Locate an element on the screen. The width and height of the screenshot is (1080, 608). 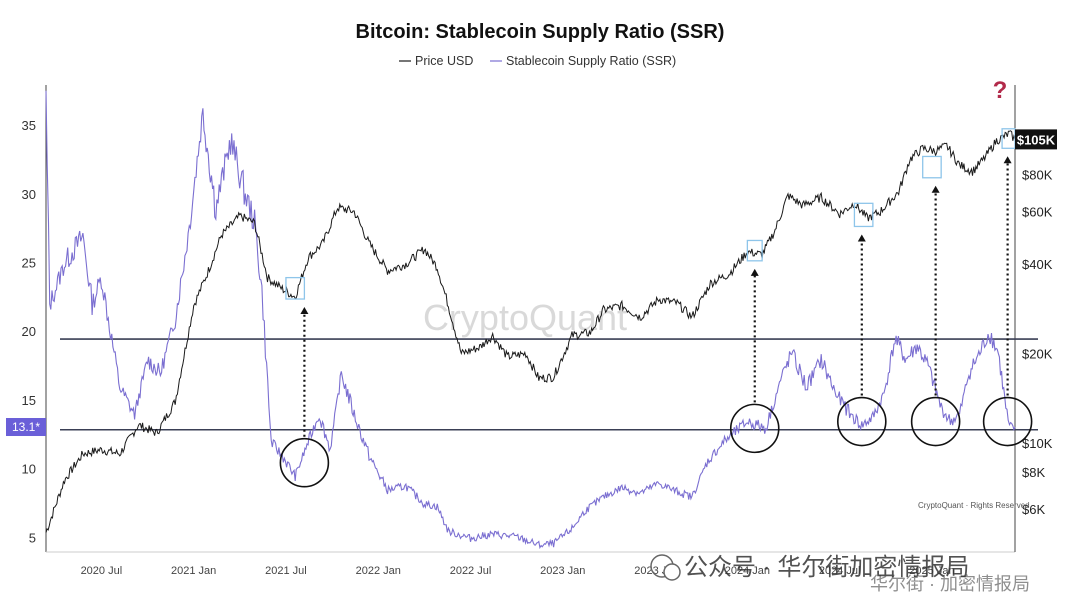
left-tick-label: 20 is located at coordinates (29, 331).